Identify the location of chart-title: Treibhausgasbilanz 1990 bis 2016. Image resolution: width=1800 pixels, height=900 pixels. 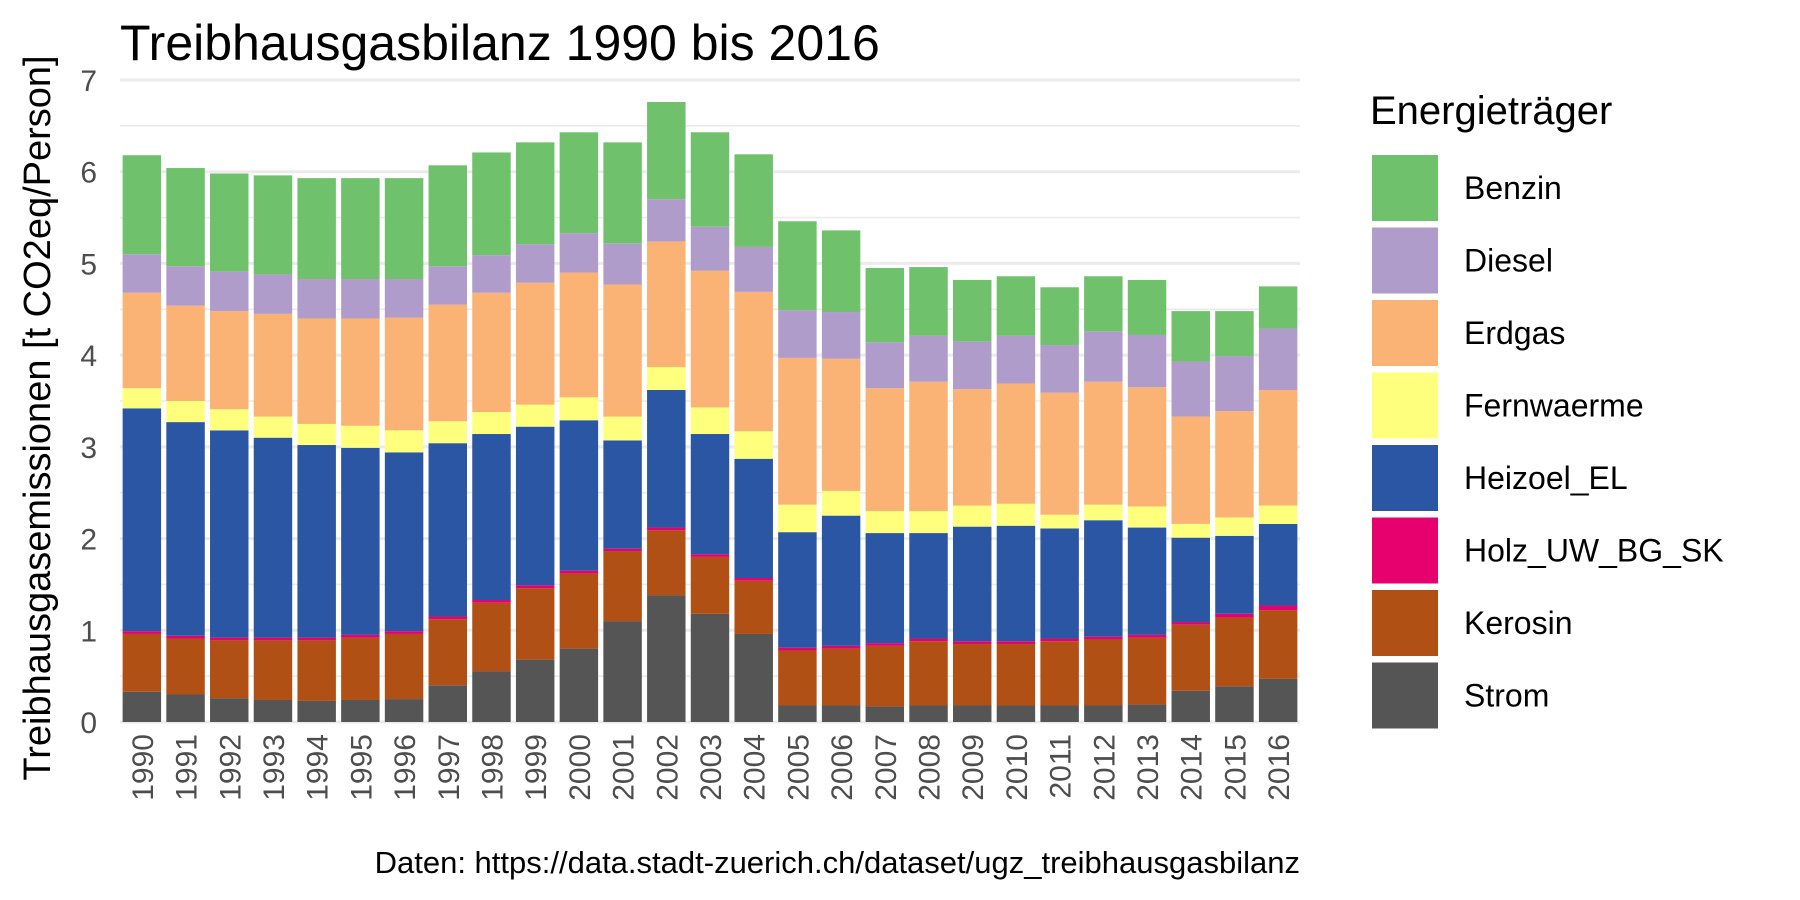
(500, 43).